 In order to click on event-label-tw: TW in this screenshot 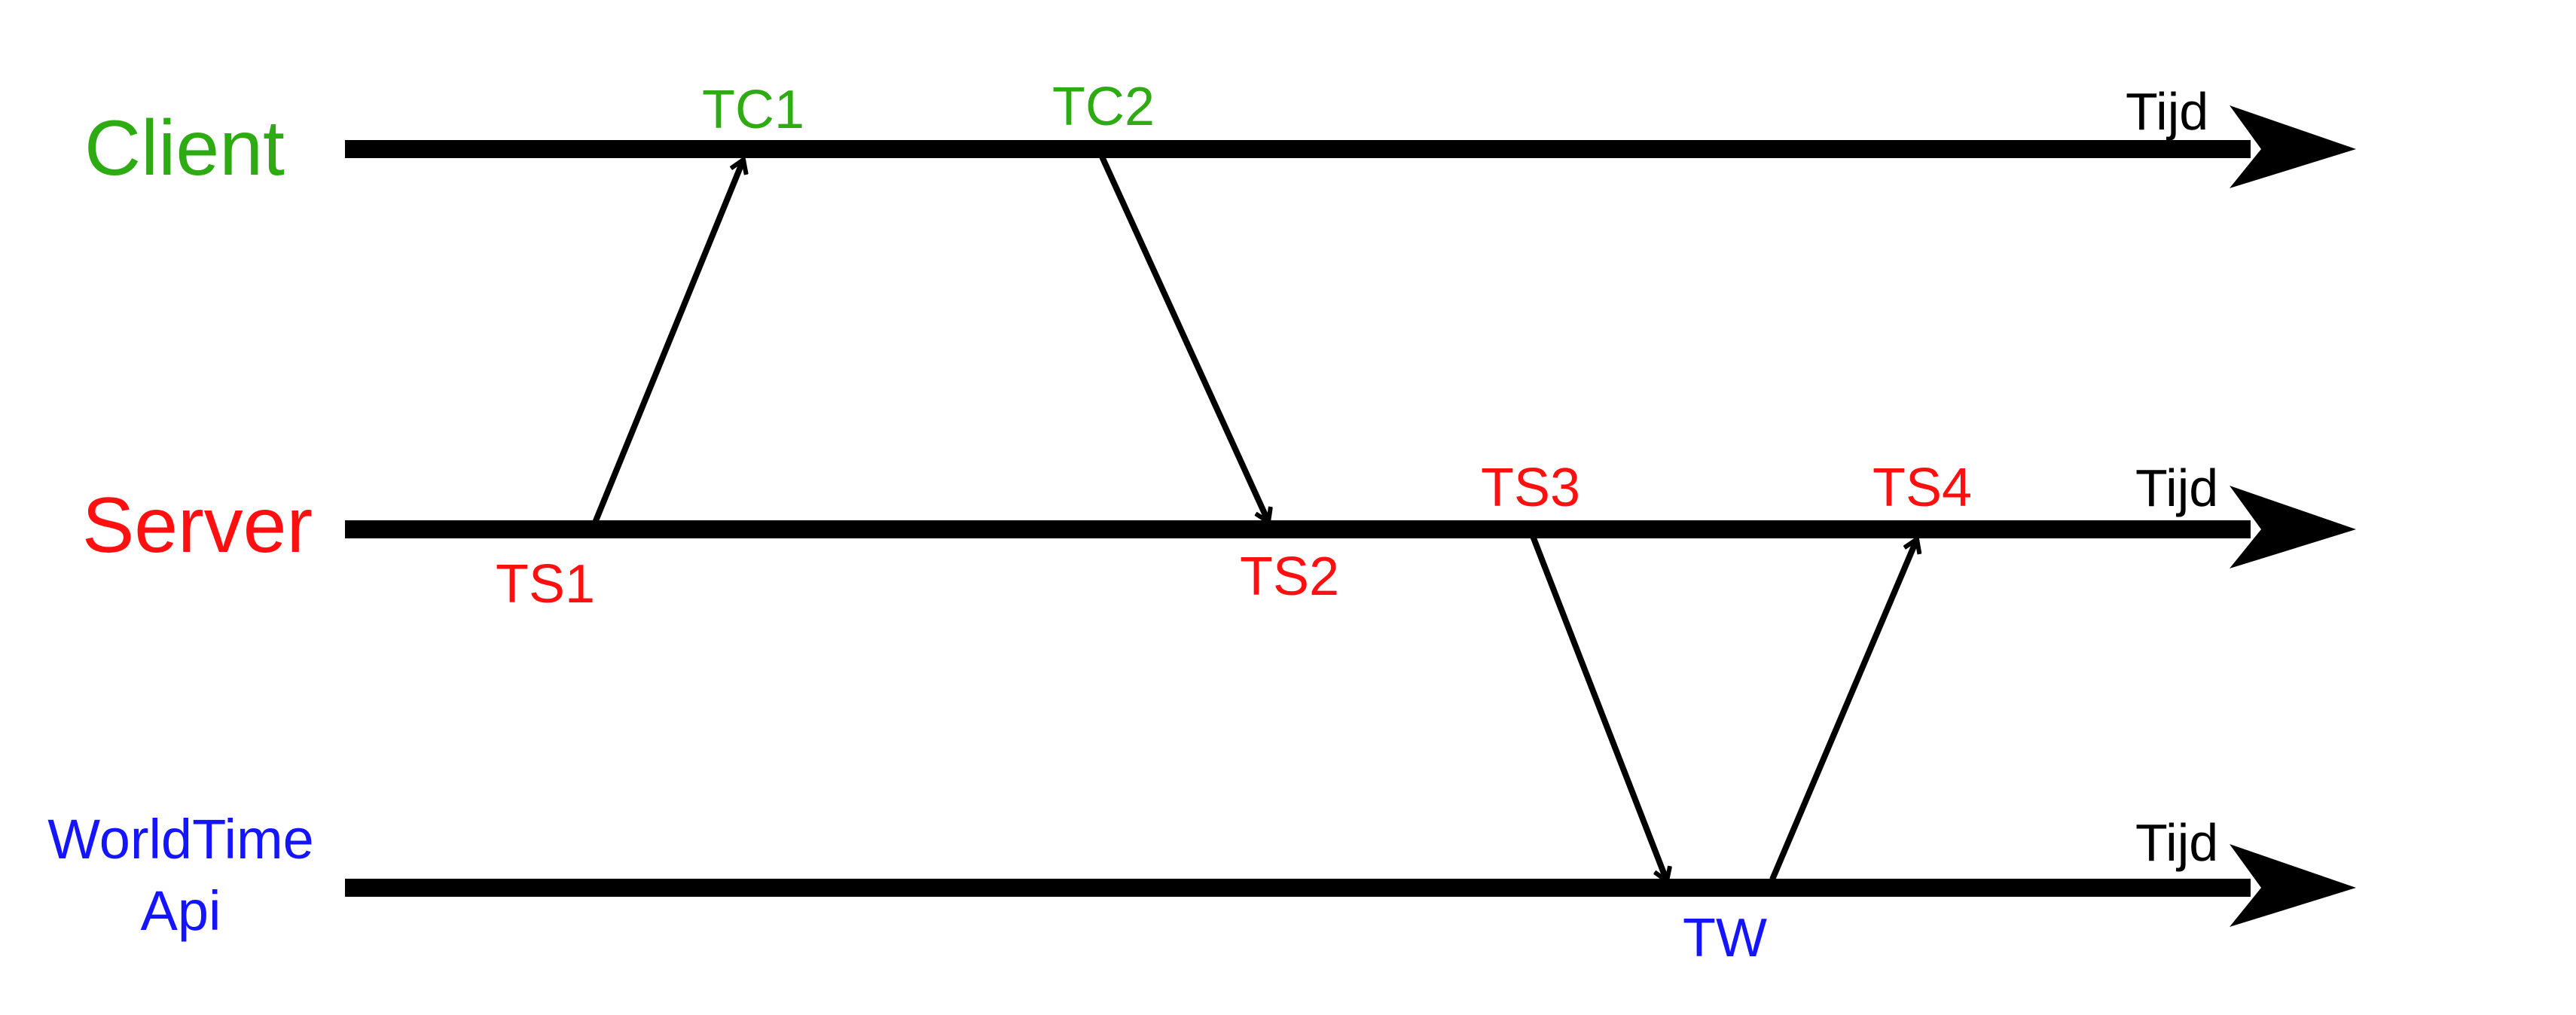, I will do `click(1725, 938)`.